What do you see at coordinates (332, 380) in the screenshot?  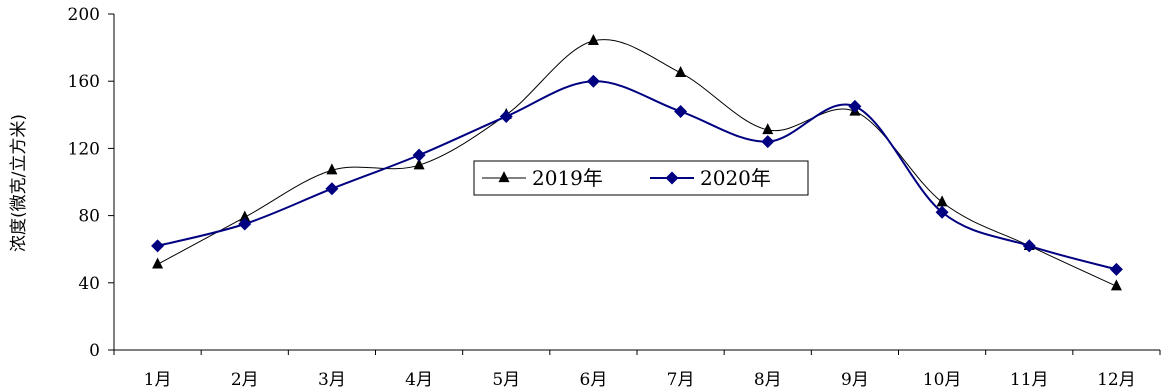 I see `x-tick-label: 3月` at bounding box center [332, 380].